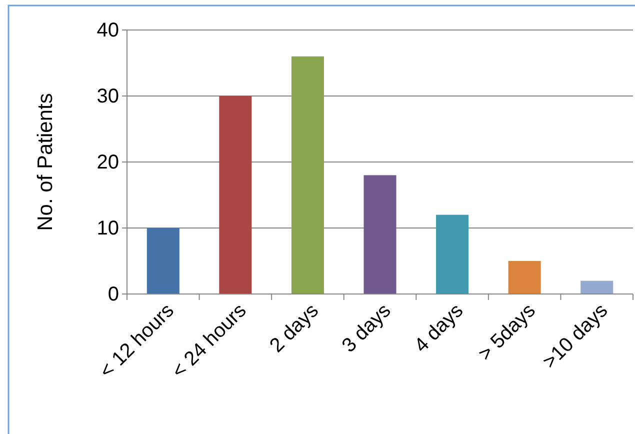 This screenshot has height=434, width=635. I want to click on y-tick-label: 20, so click(107, 162).